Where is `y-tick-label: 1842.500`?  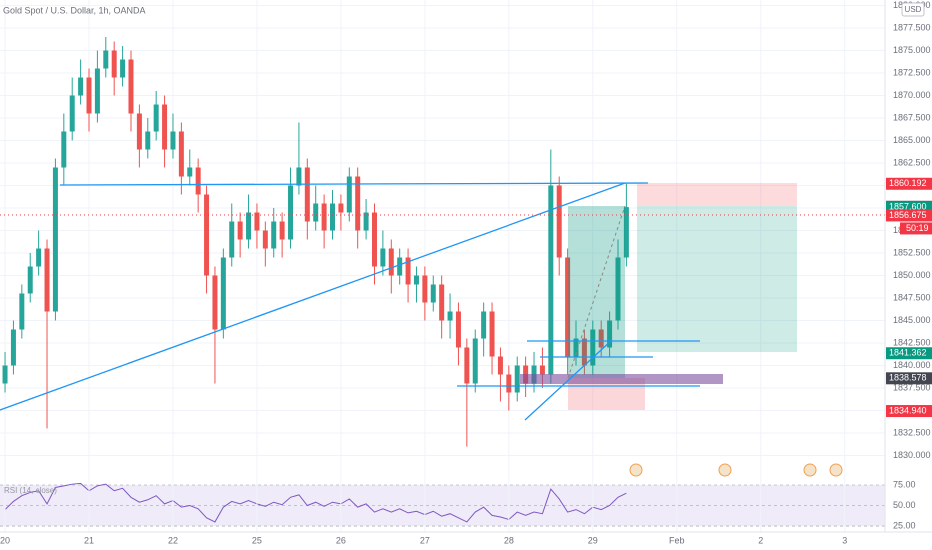 y-tick-label: 1842.500 is located at coordinates (912, 342).